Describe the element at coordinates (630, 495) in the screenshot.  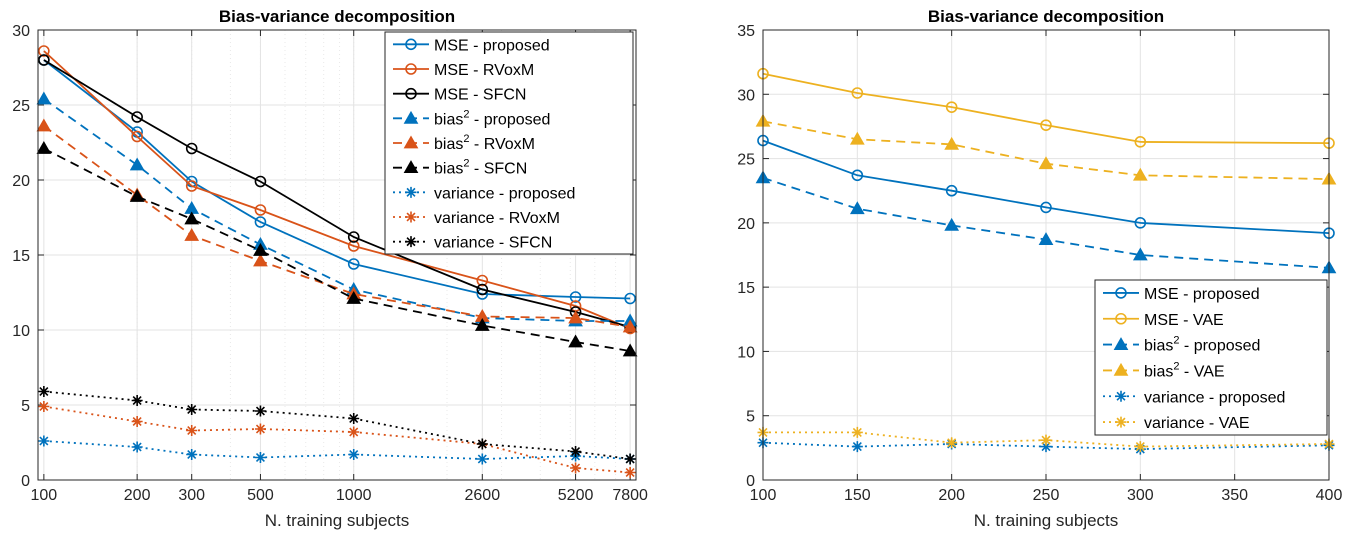
I see `x-tick-label: 7800` at that location.